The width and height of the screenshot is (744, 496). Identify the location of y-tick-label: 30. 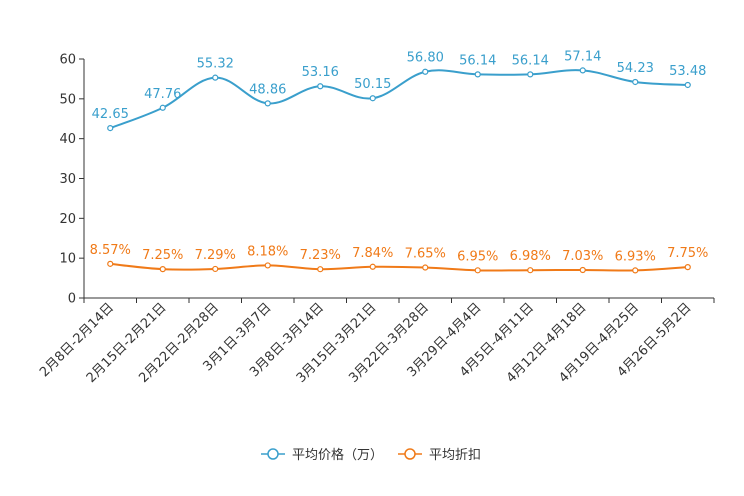
(67, 179).